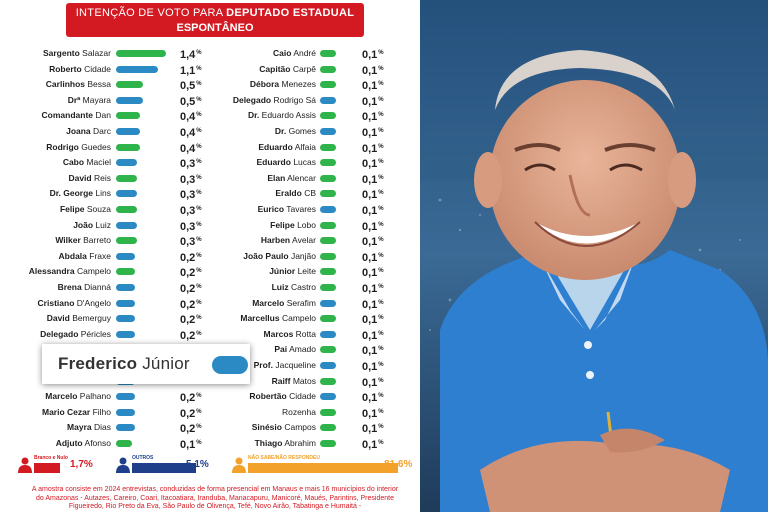 The height and width of the screenshot is (512, 768). I want to click on candidate-row: Júnior Leite, so click(158, 271).